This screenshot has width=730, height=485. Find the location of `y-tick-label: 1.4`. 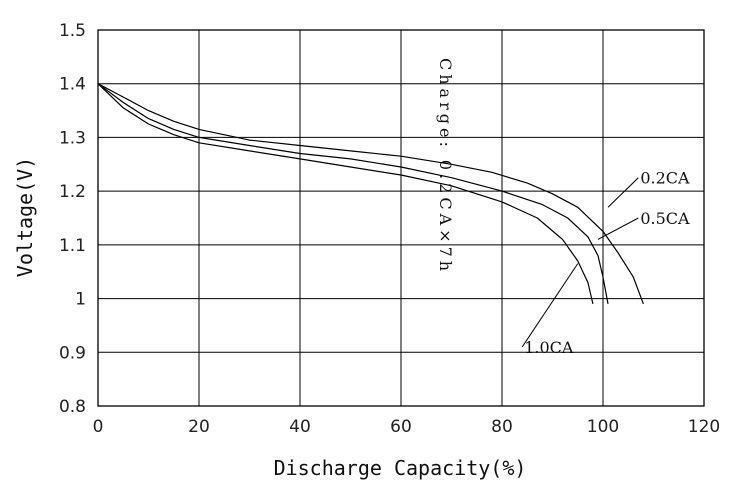

y-tick-label: 1.4 is located at coordinates (72, 85).